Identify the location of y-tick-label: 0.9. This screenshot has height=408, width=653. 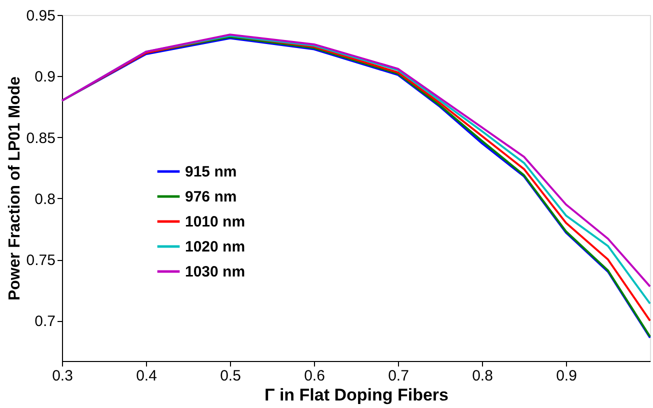
(45, 77).